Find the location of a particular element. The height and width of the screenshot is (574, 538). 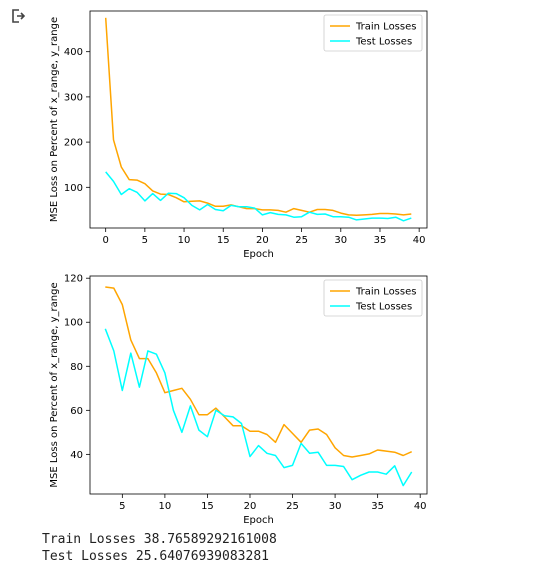

y-tick-label: 200 is located at coordinates (73, 143).